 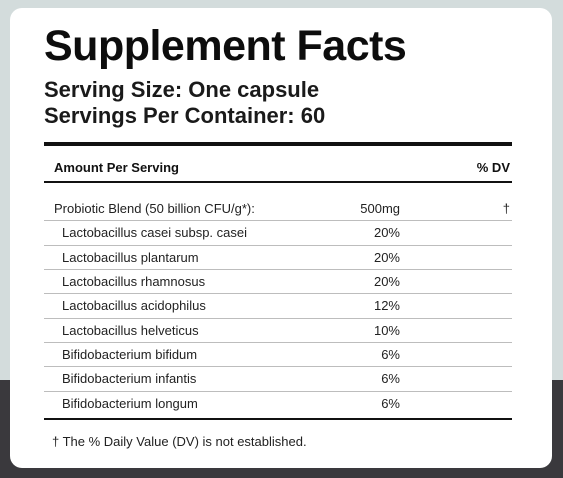 What do you see at coordinates (130, 354) in the screenshot?
I see `ingredient-name: Bifidobacterium bifidum` at bounding box center [130, 354].